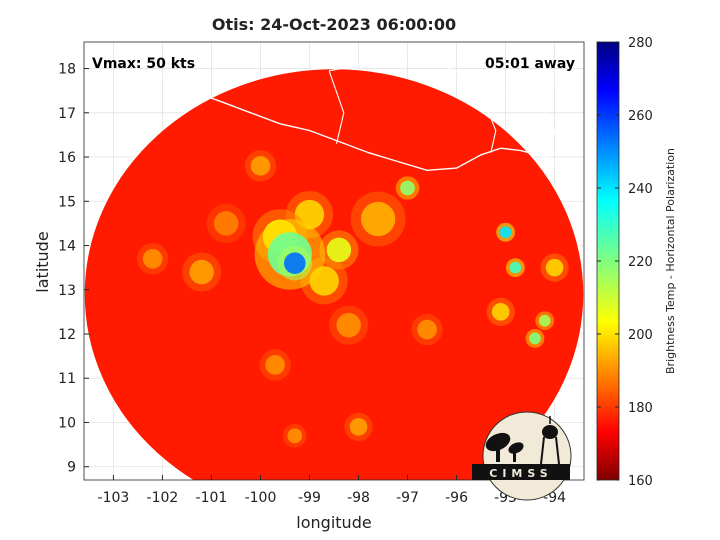  I want to click on y-tick-label: 18, so click(67, 70).